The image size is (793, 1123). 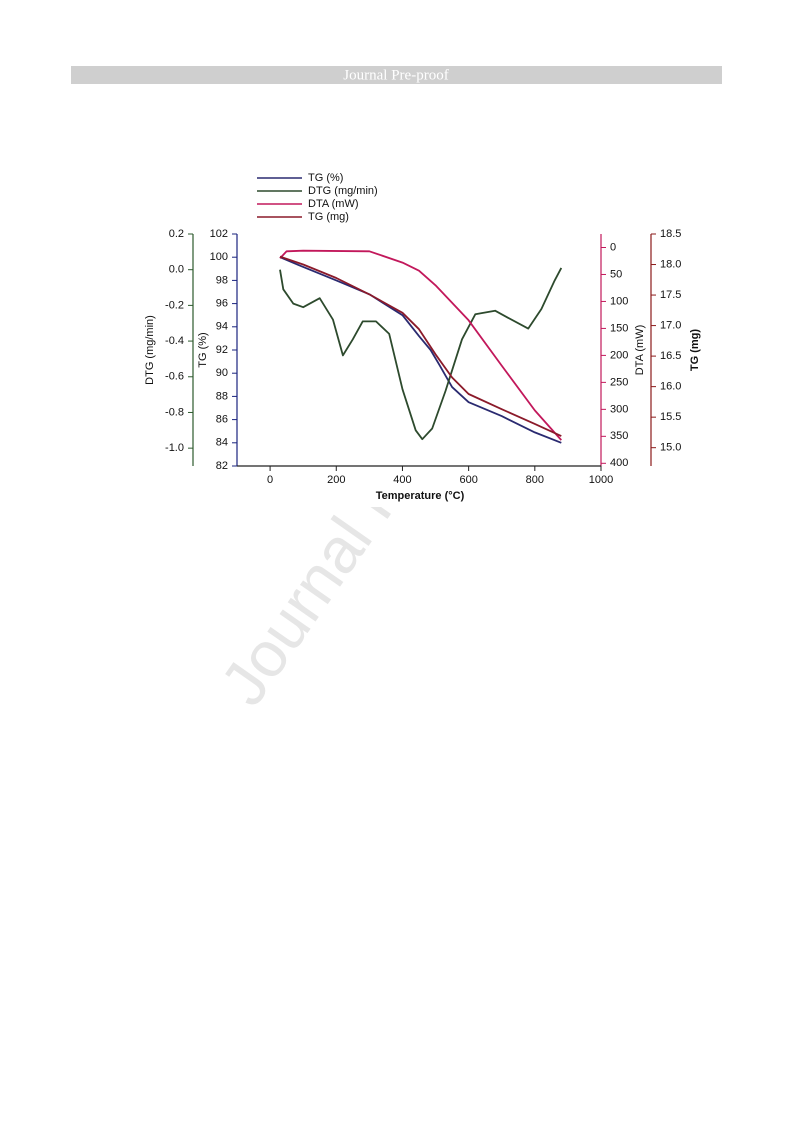 What do you see at coordinates (601, 480) in the screenshot?
I see `x-tick-label: 1000` at bounding box center [601, 480].